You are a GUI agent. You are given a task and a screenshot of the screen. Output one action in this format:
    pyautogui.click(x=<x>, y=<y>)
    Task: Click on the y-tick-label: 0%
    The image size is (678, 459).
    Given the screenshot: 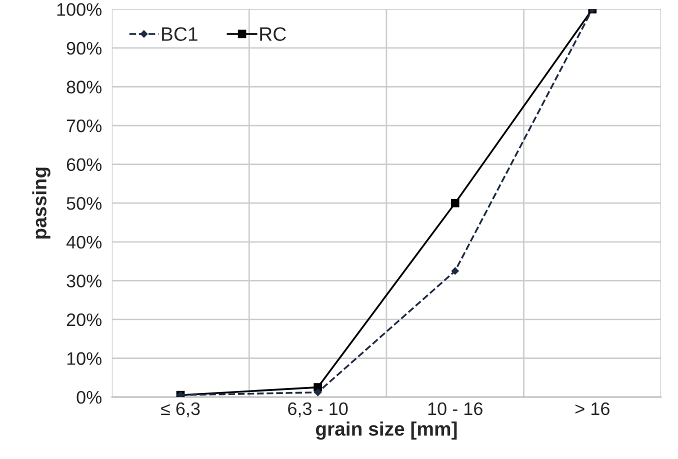 What is the action you would take?
    pyautogui.click(x=89, y=397)
    